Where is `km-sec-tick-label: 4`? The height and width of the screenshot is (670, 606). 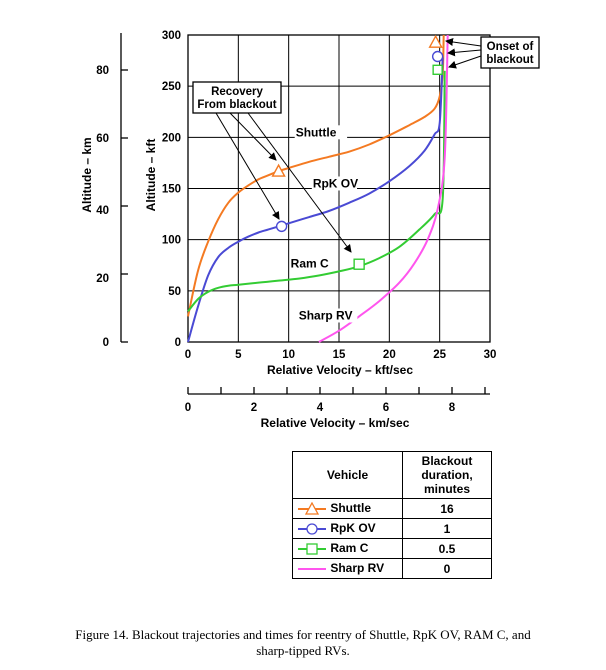
km-sec-tick-label: 4 is located at coordinates (320, 408).